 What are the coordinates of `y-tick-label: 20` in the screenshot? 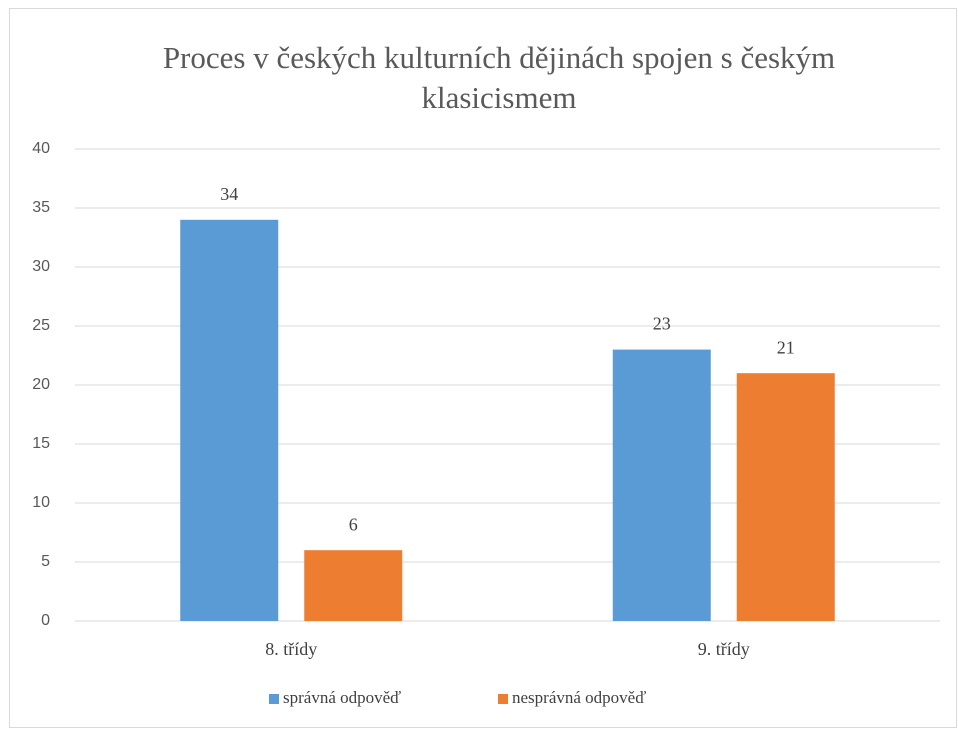 It's located at (41, 384).